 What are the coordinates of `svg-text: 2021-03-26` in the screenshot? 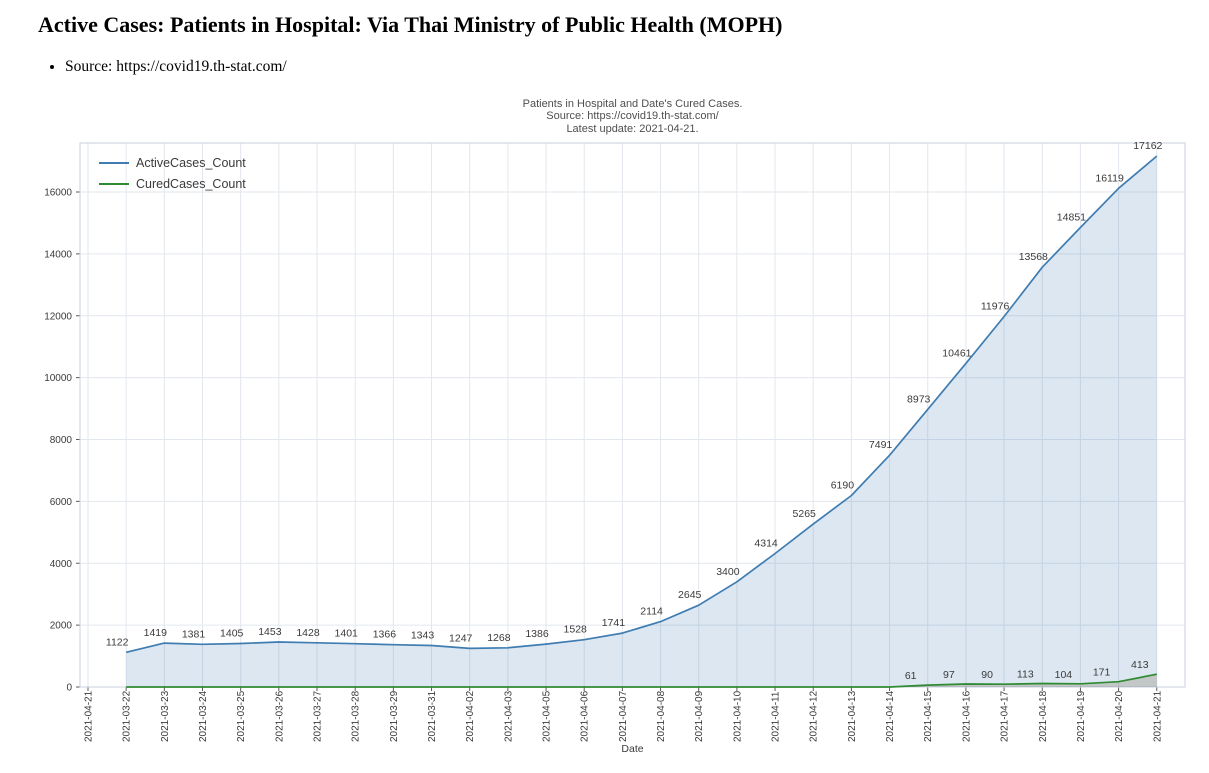 It's located at (279, 716).